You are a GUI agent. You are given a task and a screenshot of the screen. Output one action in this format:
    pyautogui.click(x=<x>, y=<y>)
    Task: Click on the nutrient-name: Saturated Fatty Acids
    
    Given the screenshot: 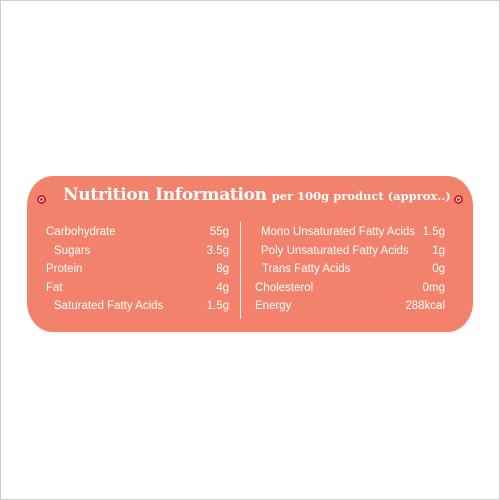 What is the action you would take?
    pyautogui.click(x=109, y=306)
    